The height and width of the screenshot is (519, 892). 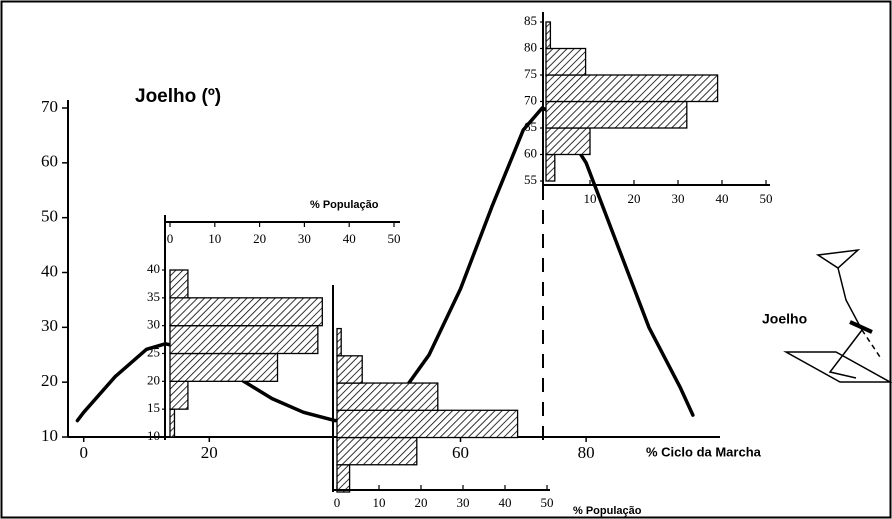 I want to click on x-axis-label: % Ciclo da Marcha, so click(x=704, y=451).